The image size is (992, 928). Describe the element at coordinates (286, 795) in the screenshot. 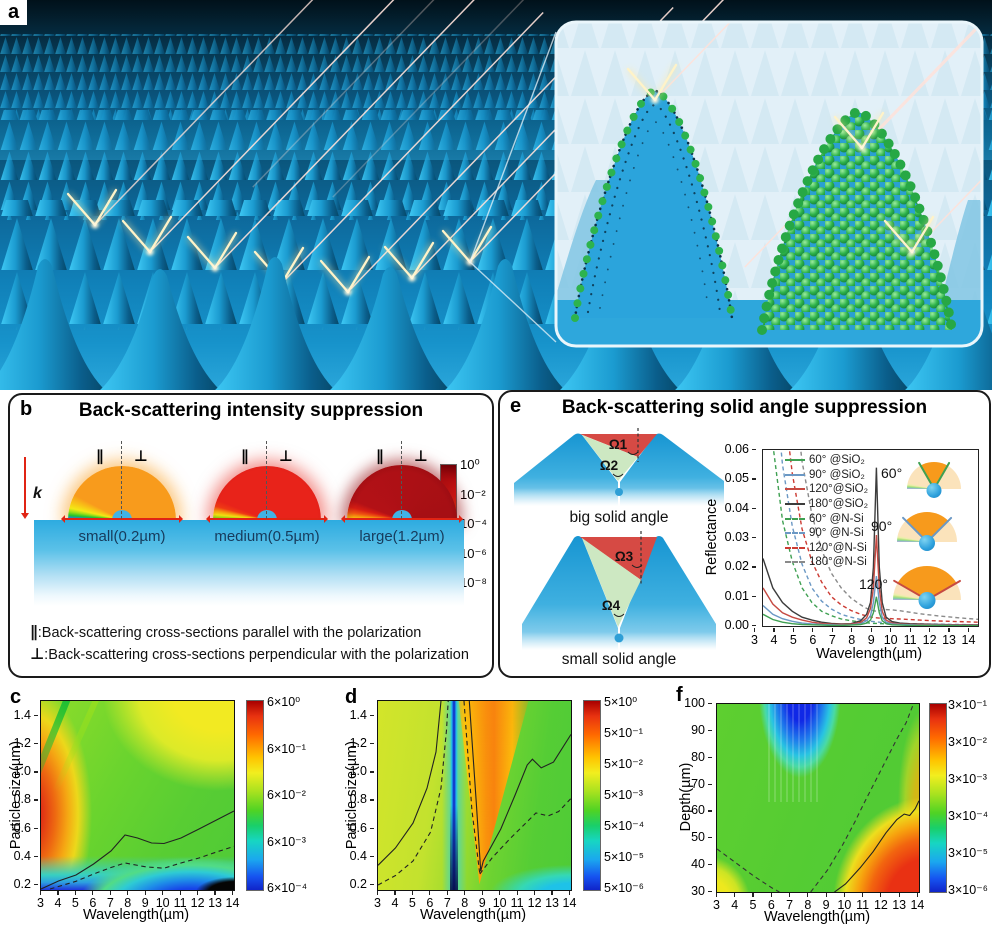

I see `colorbar-tick-label: 6×10⁻²` at that location.